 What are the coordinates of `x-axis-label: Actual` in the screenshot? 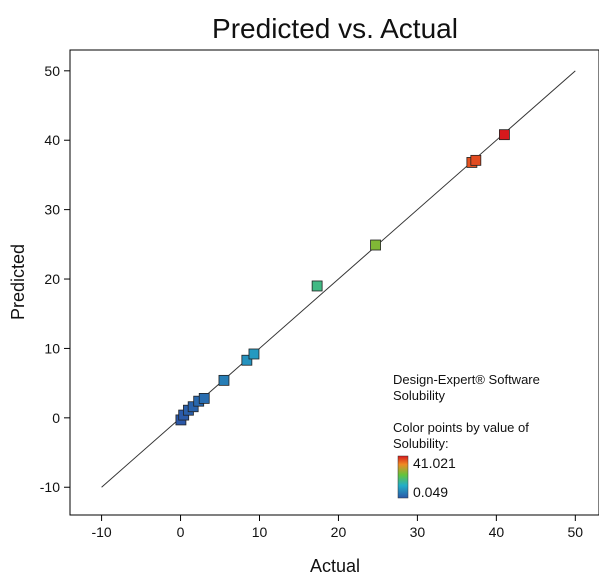 It's located at (335, 566).